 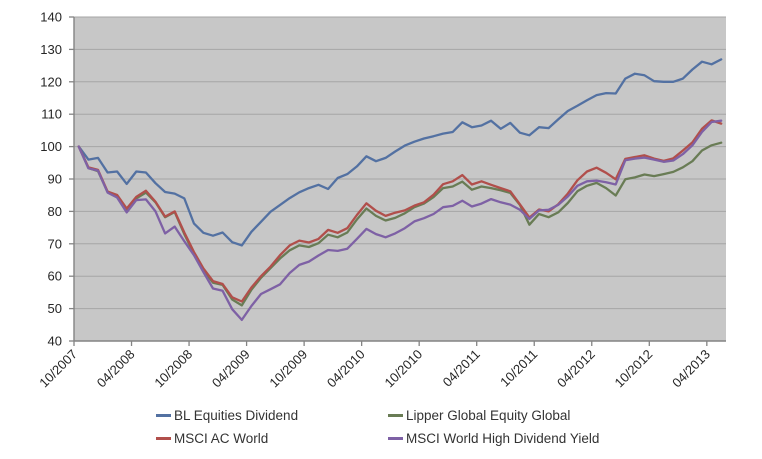 What do you see at coordinates (51, 49) in the screenshot?
I see `y-tick-label: 130` at bounding box center [51, 49].